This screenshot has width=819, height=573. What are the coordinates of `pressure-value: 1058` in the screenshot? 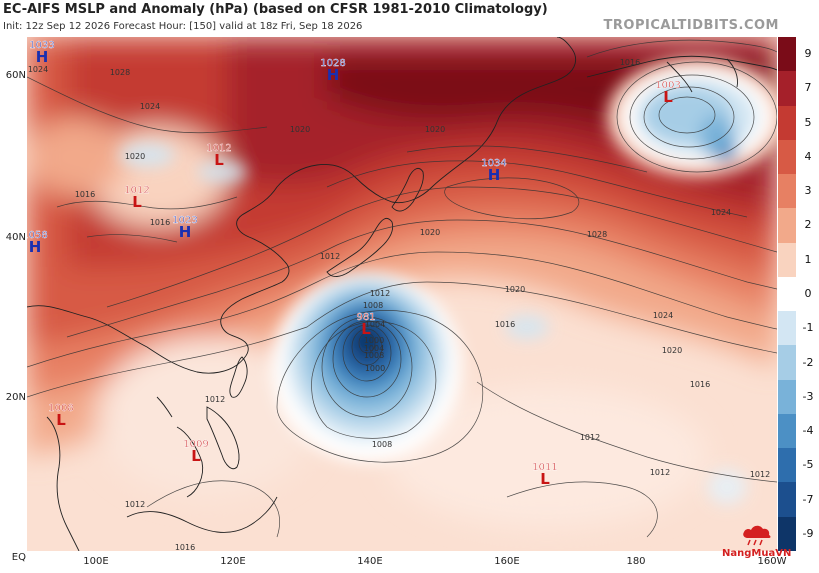 It's located at (37, 235).